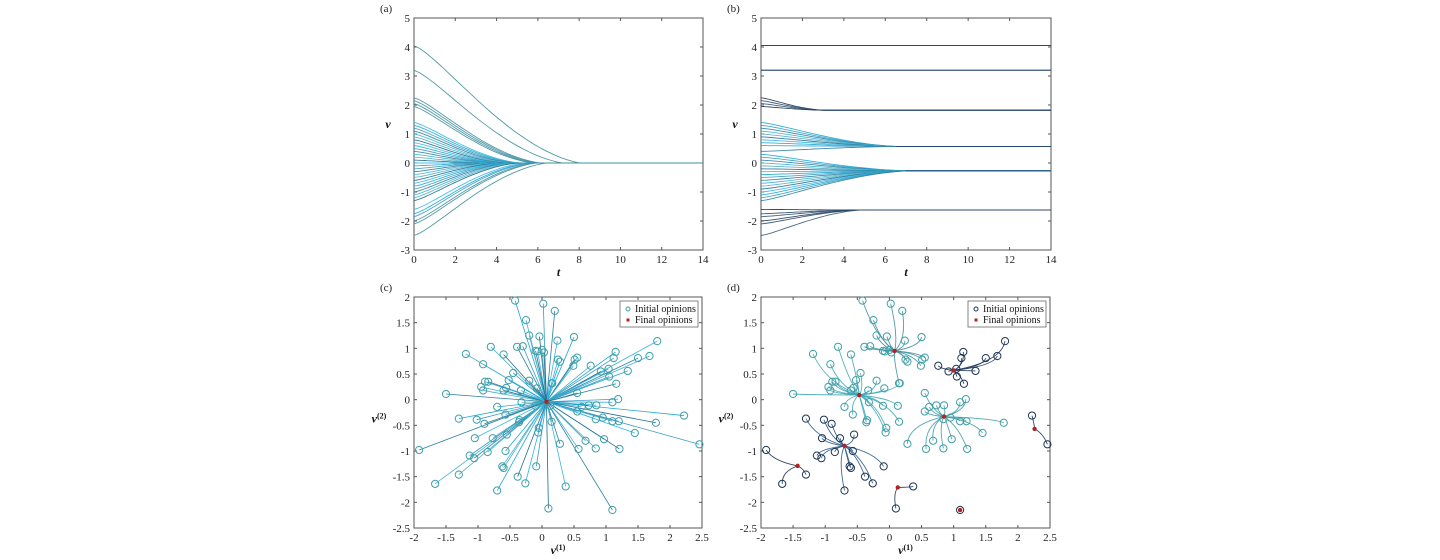 Image resolution: width=1440 pixels, height=560 pixels. What do you see at coordinates (886, 260) in the screenshot?
I see `x-tick-label: 6` at bounding box center [886, 260].